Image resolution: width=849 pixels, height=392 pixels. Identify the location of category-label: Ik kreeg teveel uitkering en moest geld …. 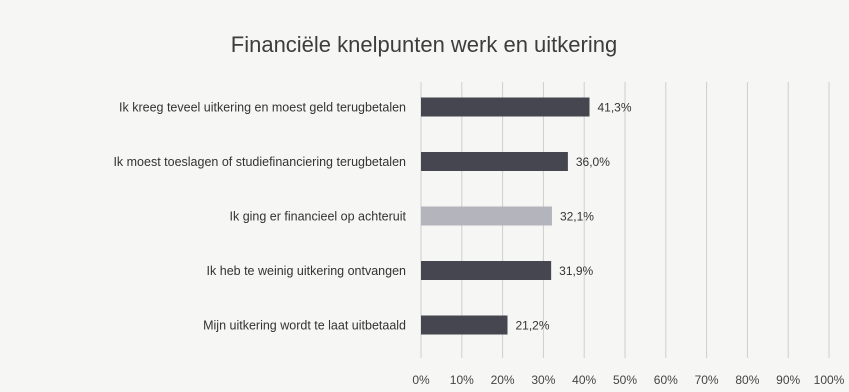
(262, 108).